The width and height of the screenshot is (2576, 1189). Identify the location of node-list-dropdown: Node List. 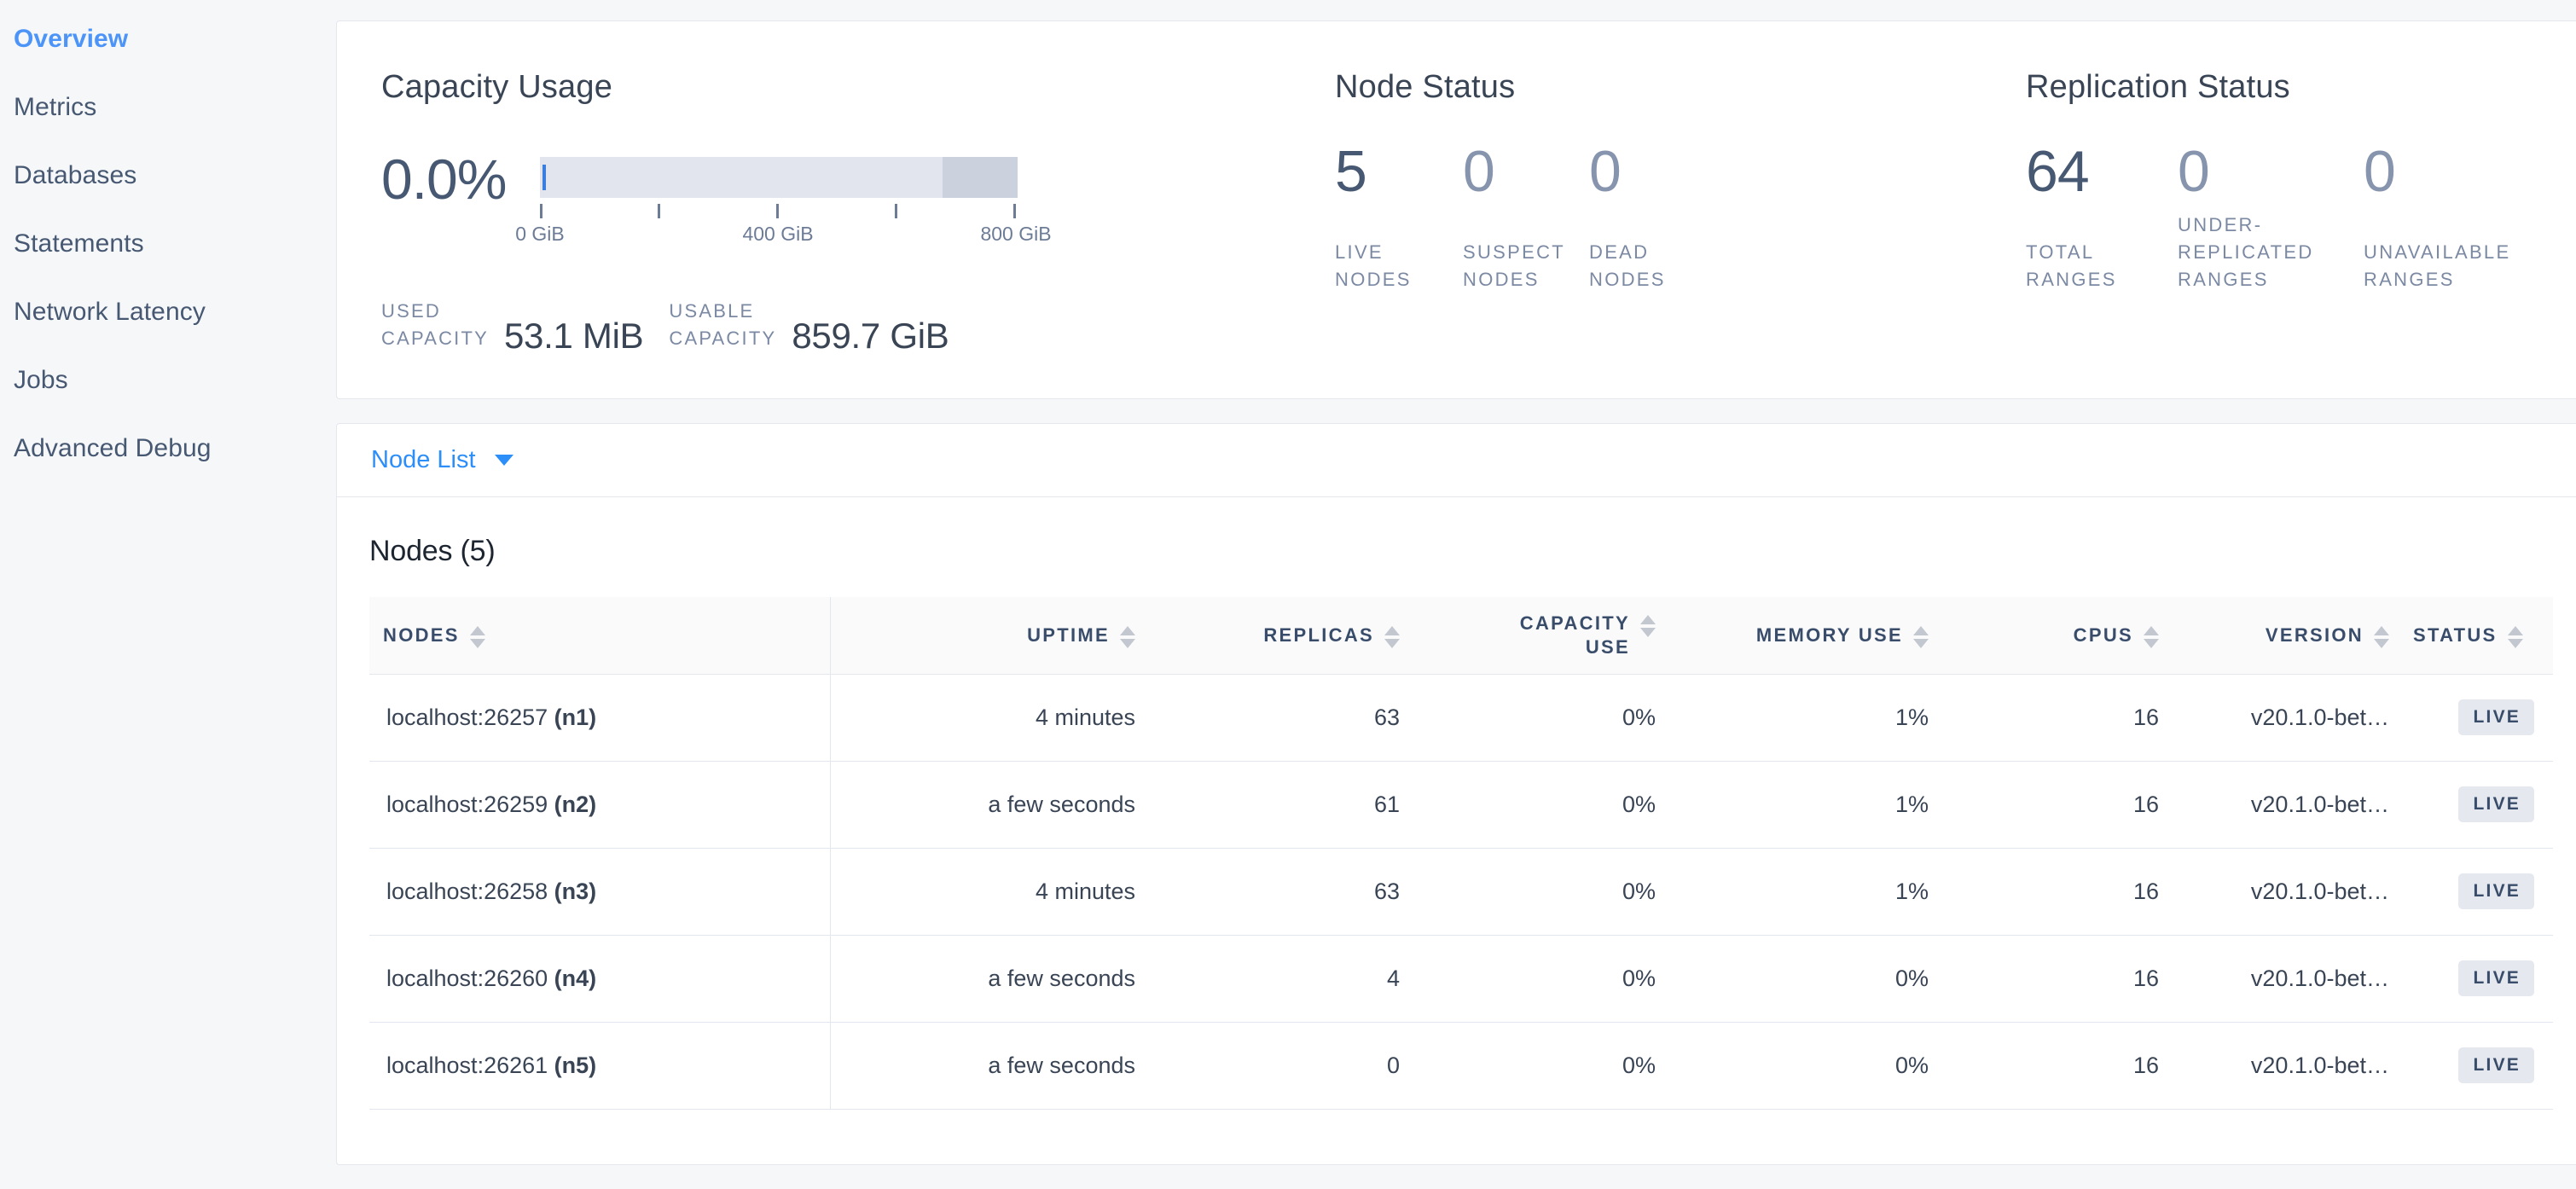
(442, 460).